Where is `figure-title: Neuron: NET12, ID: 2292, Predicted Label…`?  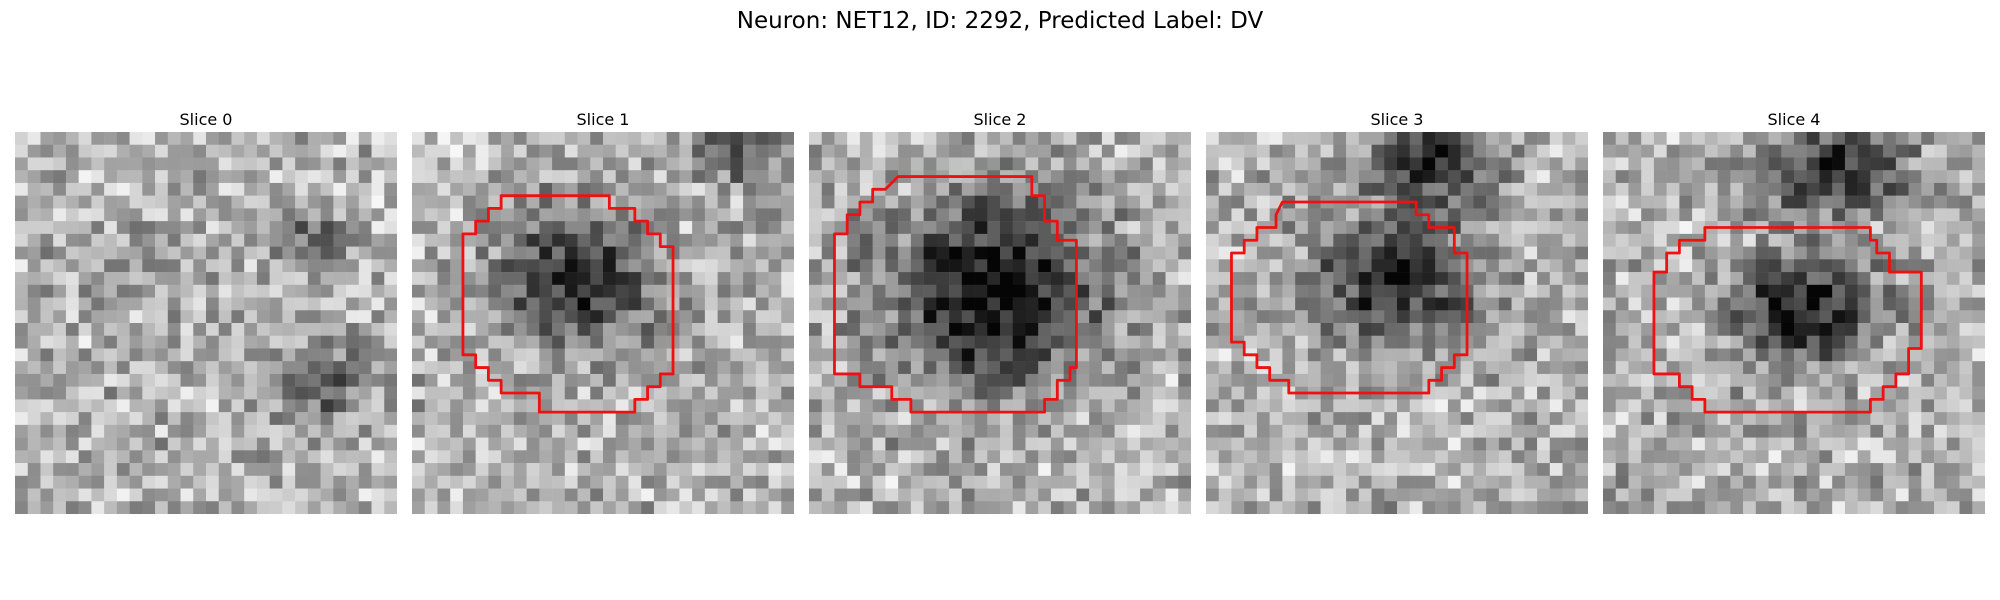 figure-title: Neuron: NET12, ID: 2292, Predicted Label… is located at coordinates (1000, 21).